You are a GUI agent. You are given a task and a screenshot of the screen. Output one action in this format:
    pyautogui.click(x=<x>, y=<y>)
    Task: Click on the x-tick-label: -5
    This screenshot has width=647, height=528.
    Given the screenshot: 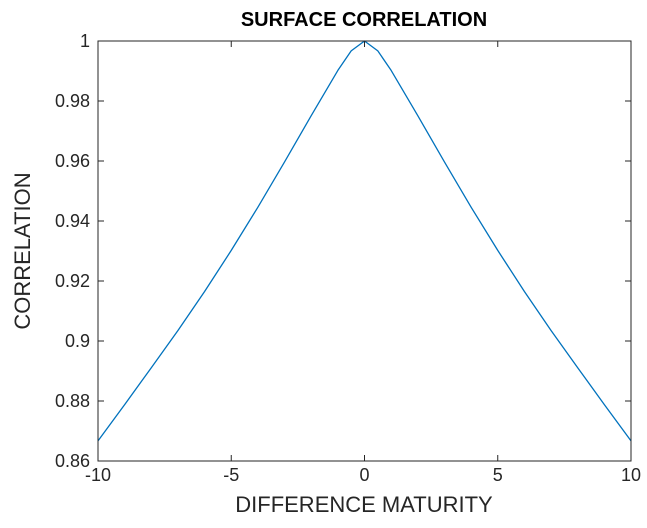 What is the action you would take?
    pyautogui.click(x=231, y=475)
    